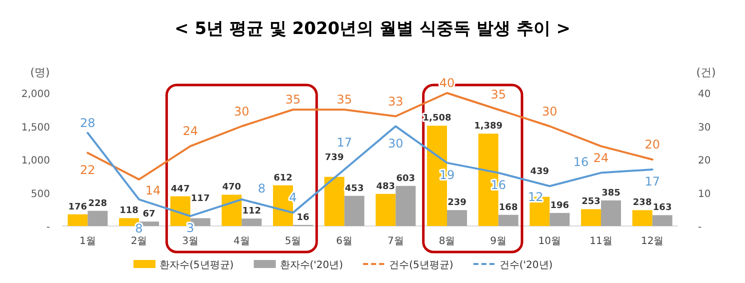 The width and height of the screenshot is (745, 283). I want to click on data-label: 238, so click(642, 203).